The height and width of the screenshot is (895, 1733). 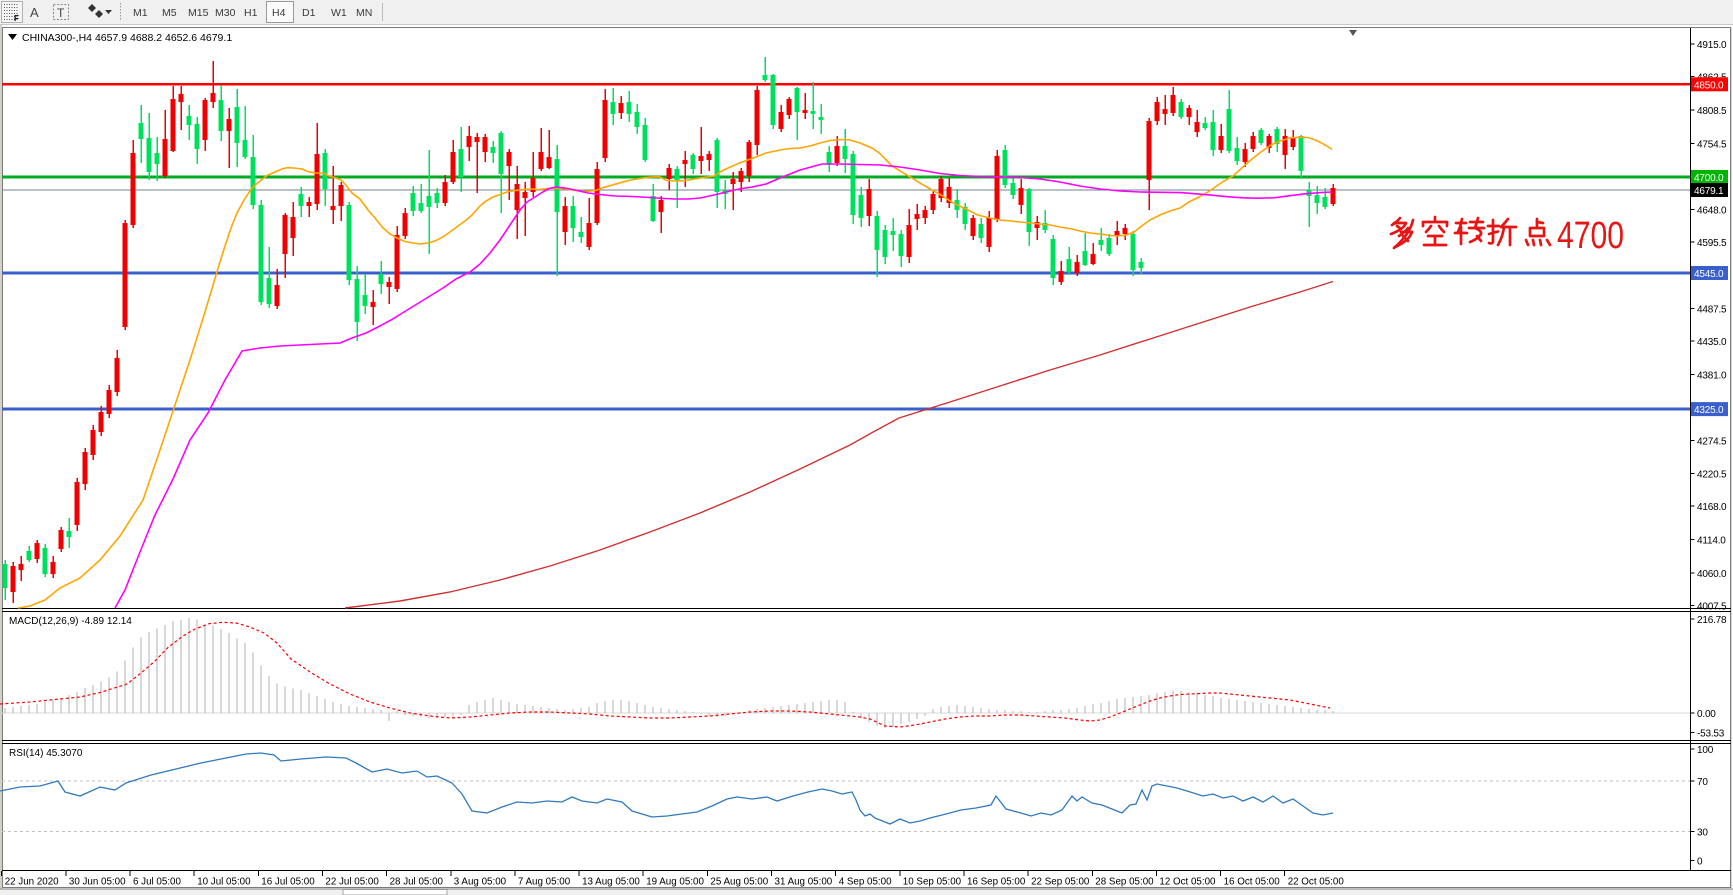 I want to click on svg-text: 4679.1, so click(x=1709, y=191).